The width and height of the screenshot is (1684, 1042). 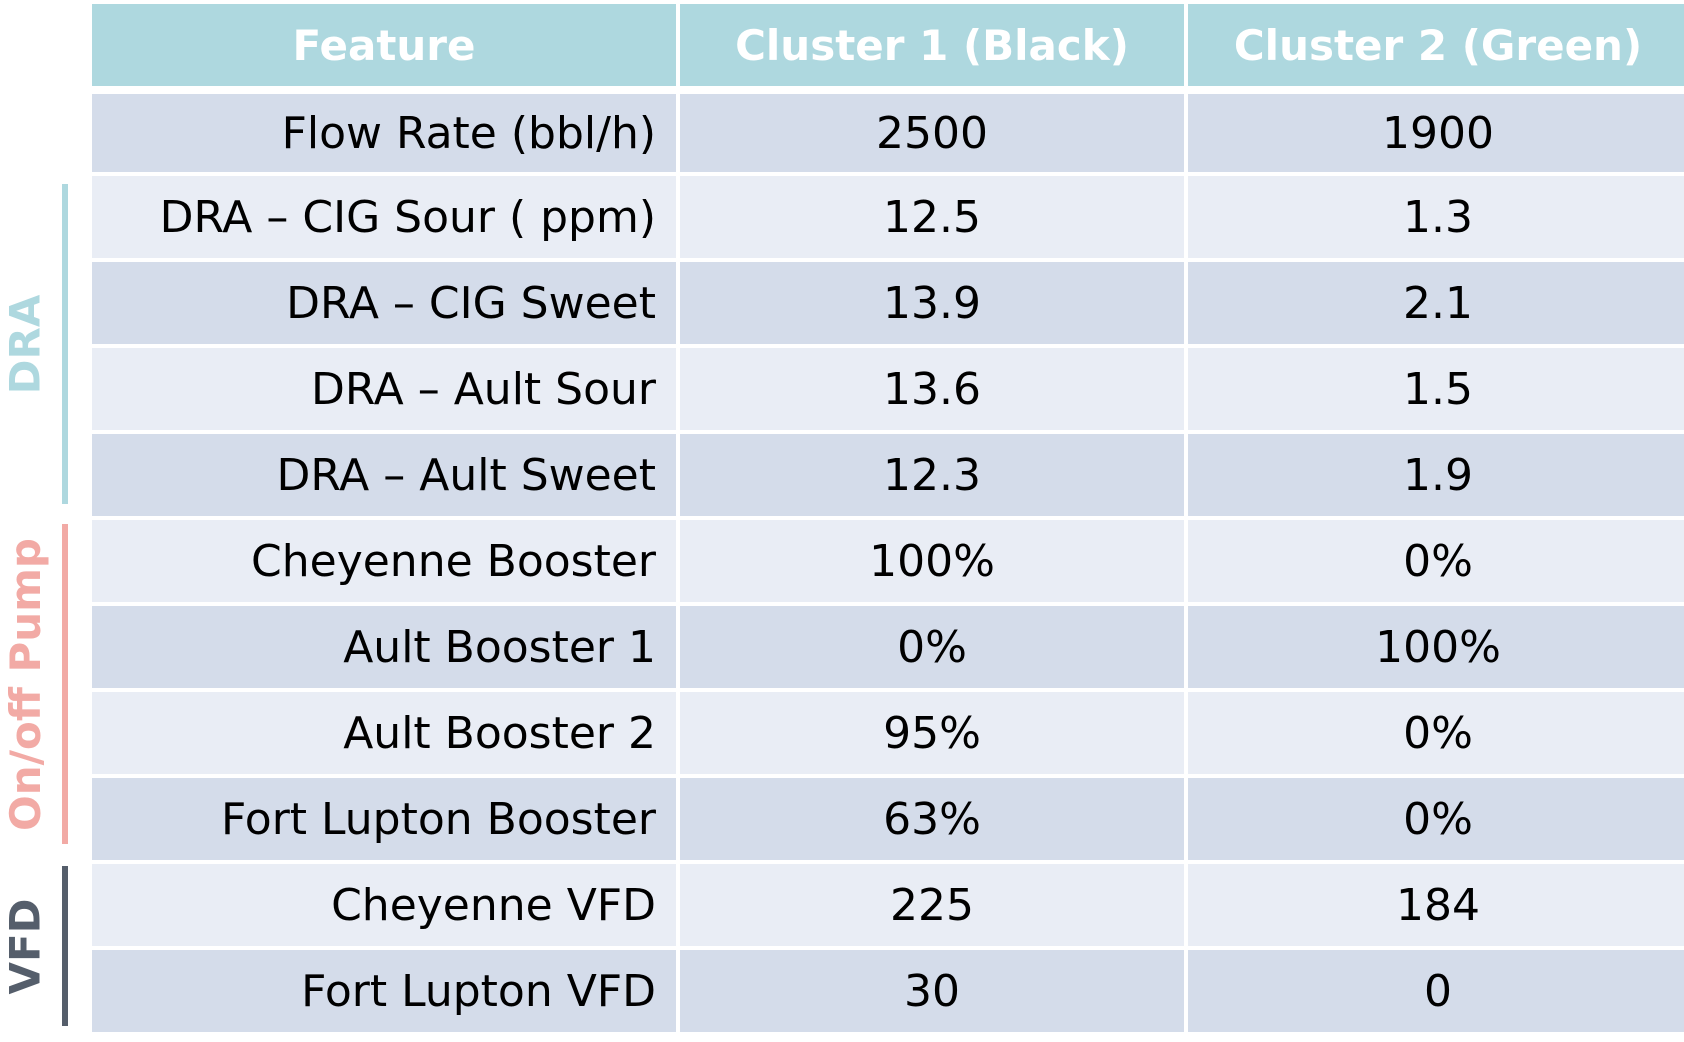 I want to click on row-cluster-2-value: 100%, so click(x=1436, y=647).